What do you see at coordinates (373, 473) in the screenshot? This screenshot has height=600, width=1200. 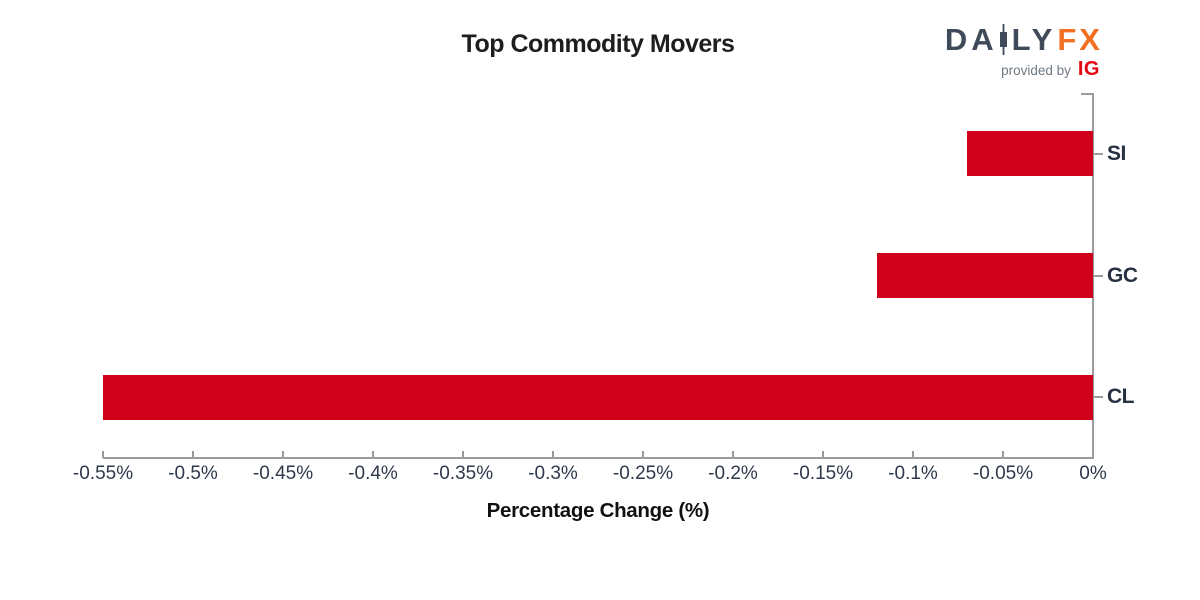 I see `x-tick-label: -0.4%` at bounding box center [373, 473].